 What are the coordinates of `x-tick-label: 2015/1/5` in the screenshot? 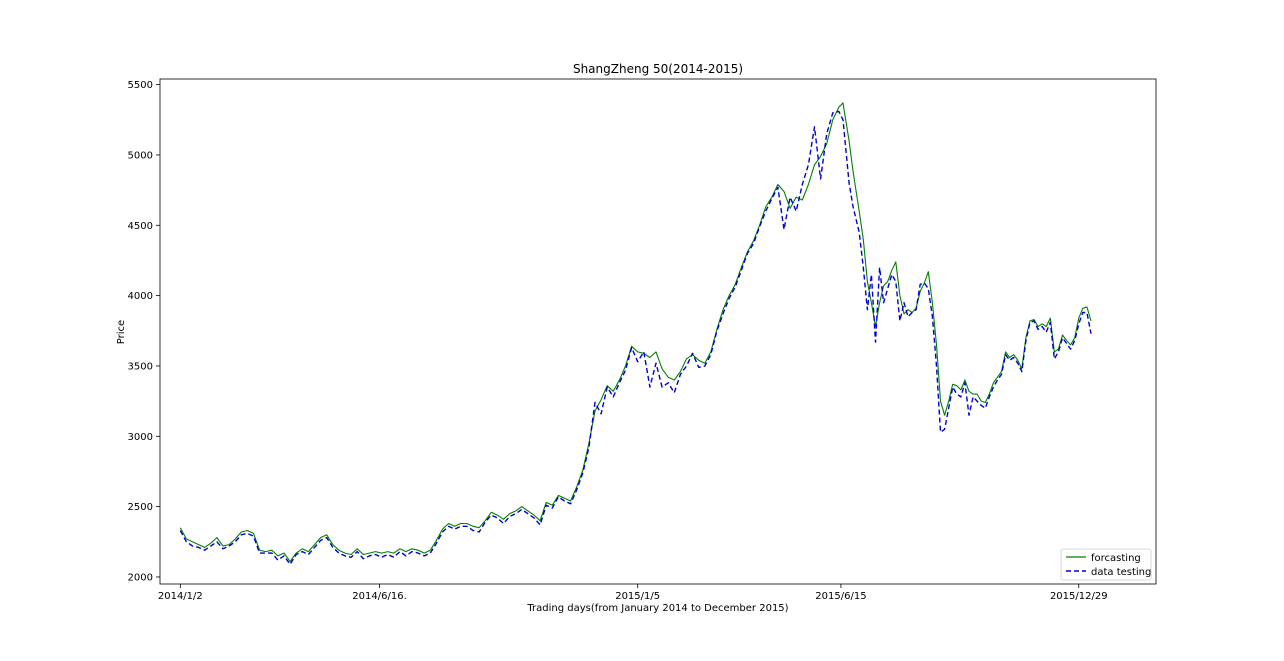 It's located at (637, 596).